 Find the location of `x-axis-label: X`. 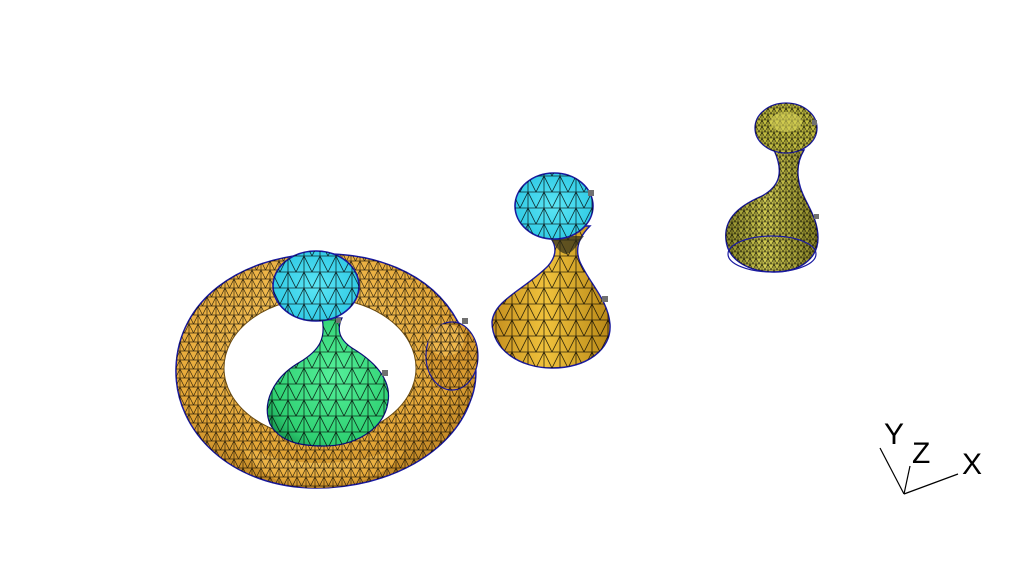

x-axis-label: X is located at coordinates (972, 464).